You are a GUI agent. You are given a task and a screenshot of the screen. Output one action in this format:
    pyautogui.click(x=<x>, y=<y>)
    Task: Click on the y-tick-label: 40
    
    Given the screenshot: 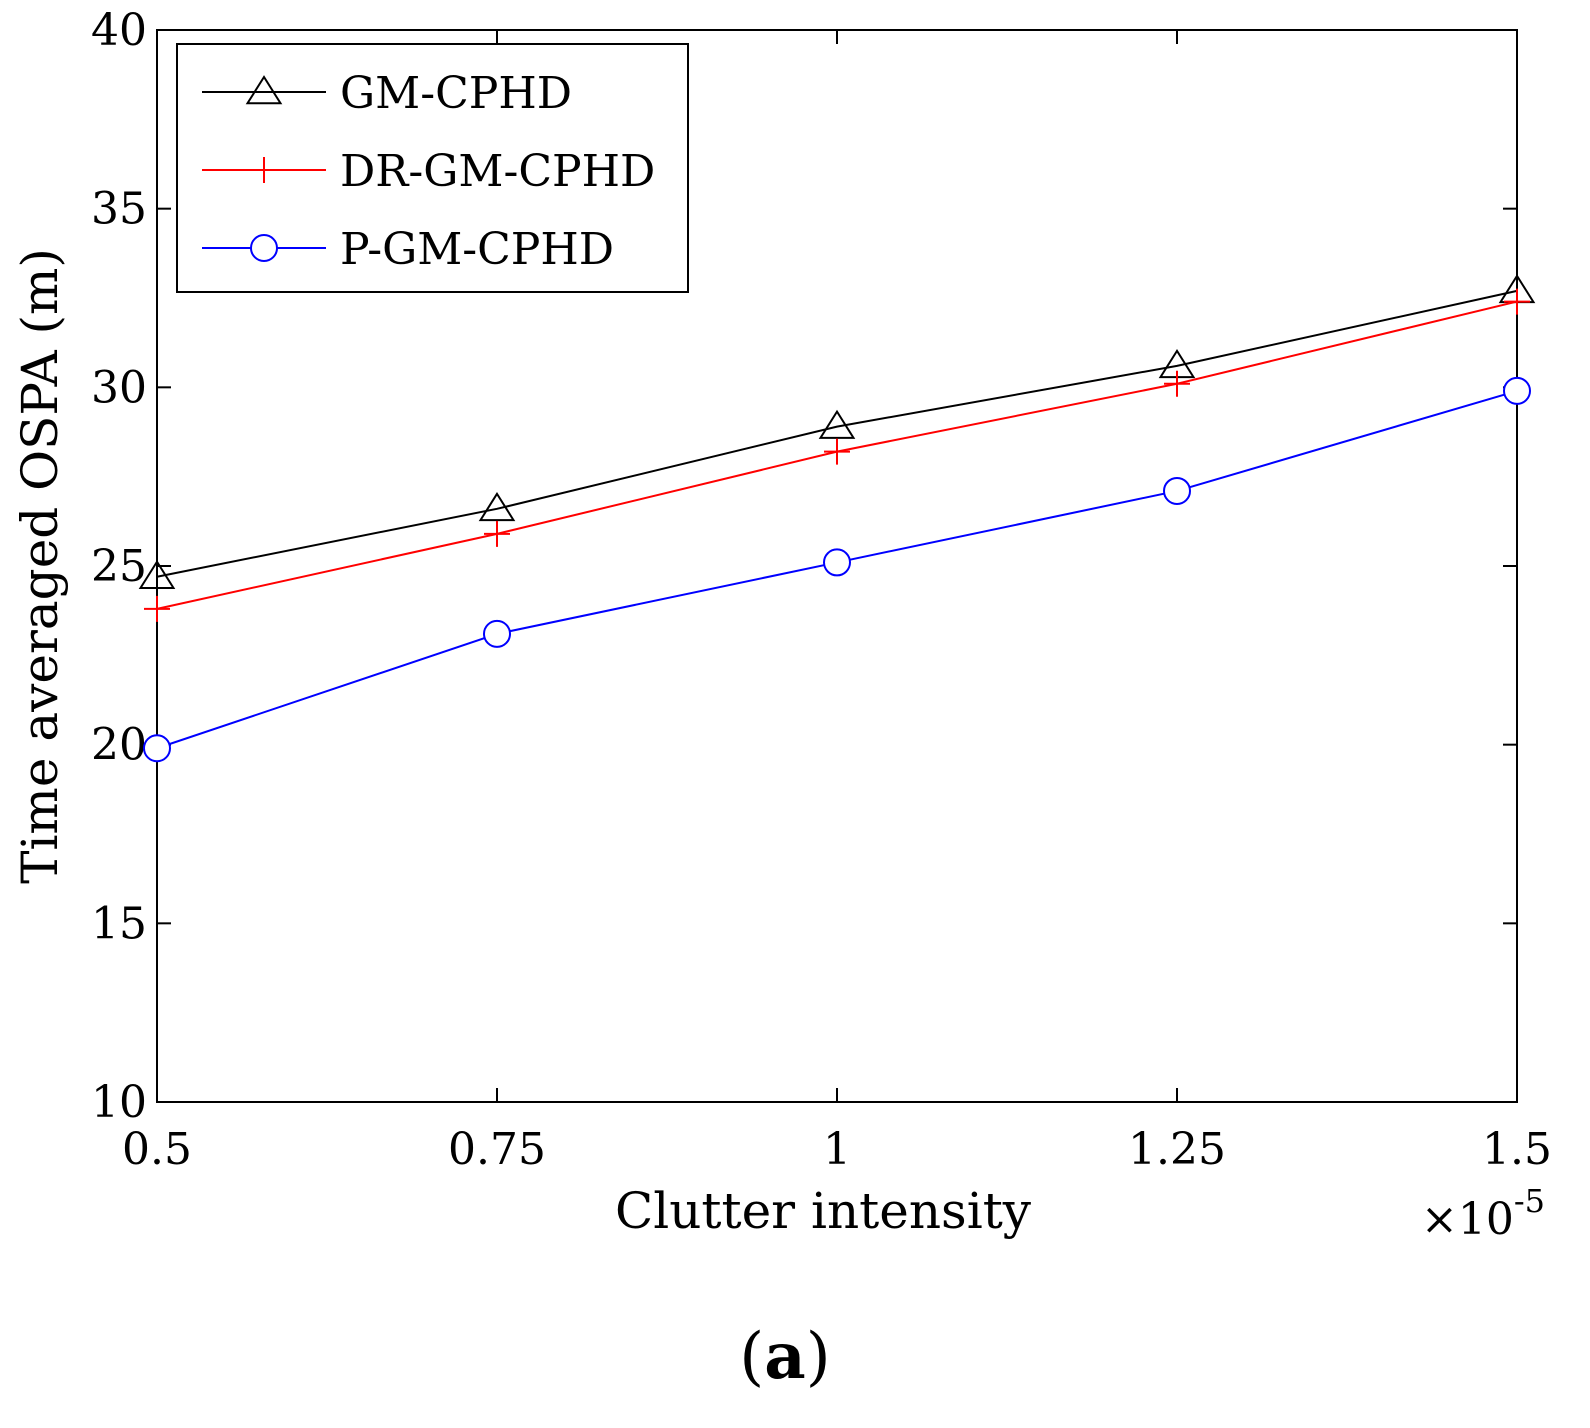 What is the action you would take?
    pyautogui.click(x=119, y=30)
    